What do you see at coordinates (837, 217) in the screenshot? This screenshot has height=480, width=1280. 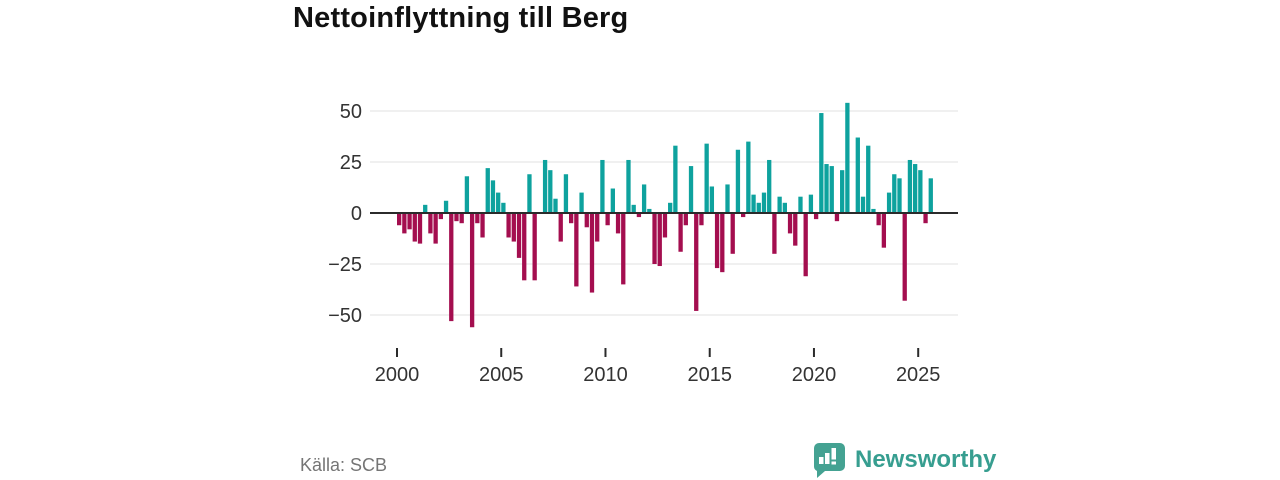 I see `bar-2021Q1` at bounding box center [837, 217].